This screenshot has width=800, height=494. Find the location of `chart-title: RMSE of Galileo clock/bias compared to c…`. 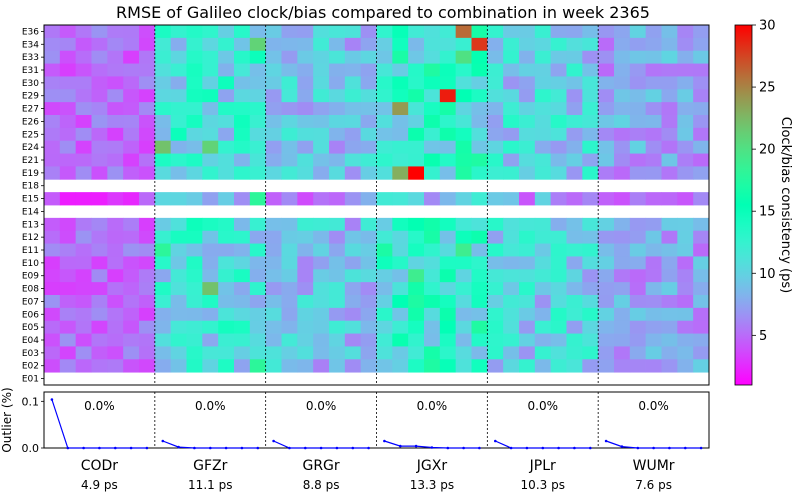

chart-title: RMSE of Galileo clock/bias compared to c… is located at coordinates (383, 12).